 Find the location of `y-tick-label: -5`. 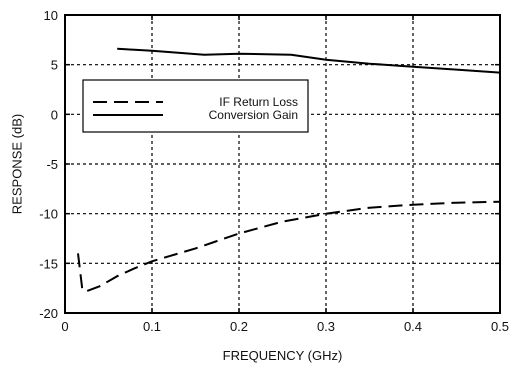

y-tick-label: -5 is located at coordinates (52, 164).